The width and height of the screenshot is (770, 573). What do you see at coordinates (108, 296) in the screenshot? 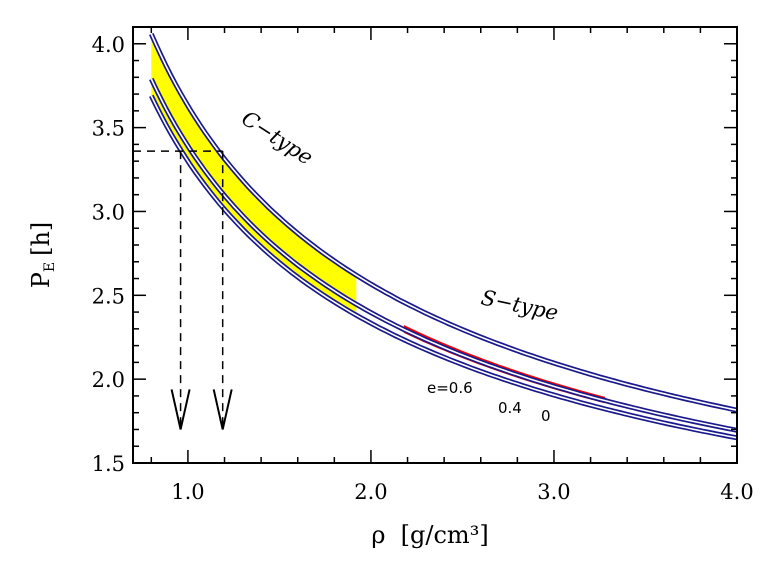
I see `y-tick-label: 2.5` at bounding box center [108, 296].